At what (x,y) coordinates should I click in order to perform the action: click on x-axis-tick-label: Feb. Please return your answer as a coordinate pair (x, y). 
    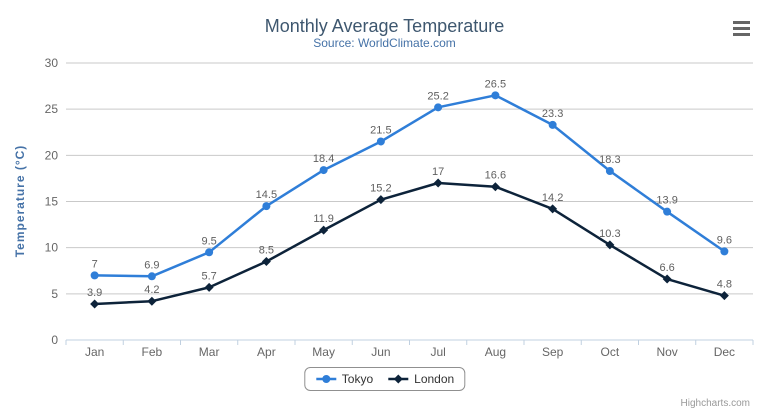
    Looking at the image, I should click on (152, 352).